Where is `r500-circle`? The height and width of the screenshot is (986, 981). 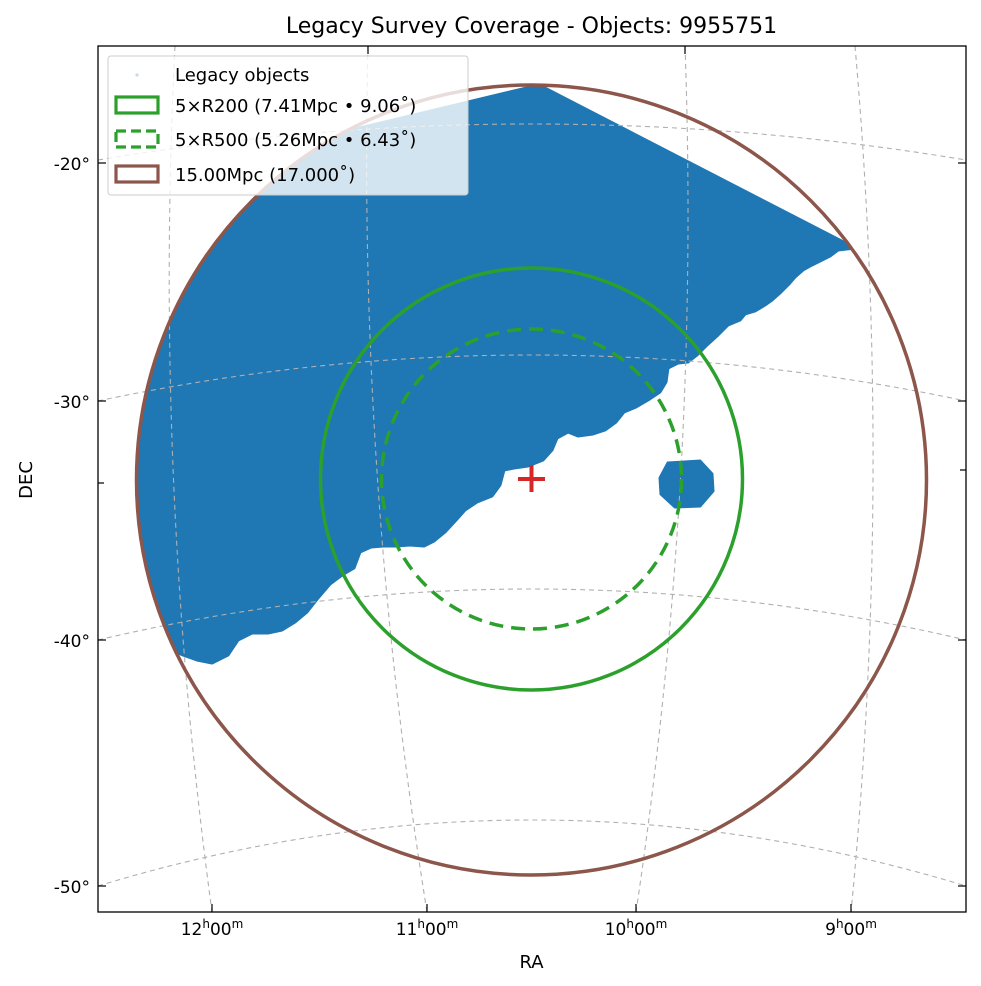
r500-circle is located at coordinates (531, 479).